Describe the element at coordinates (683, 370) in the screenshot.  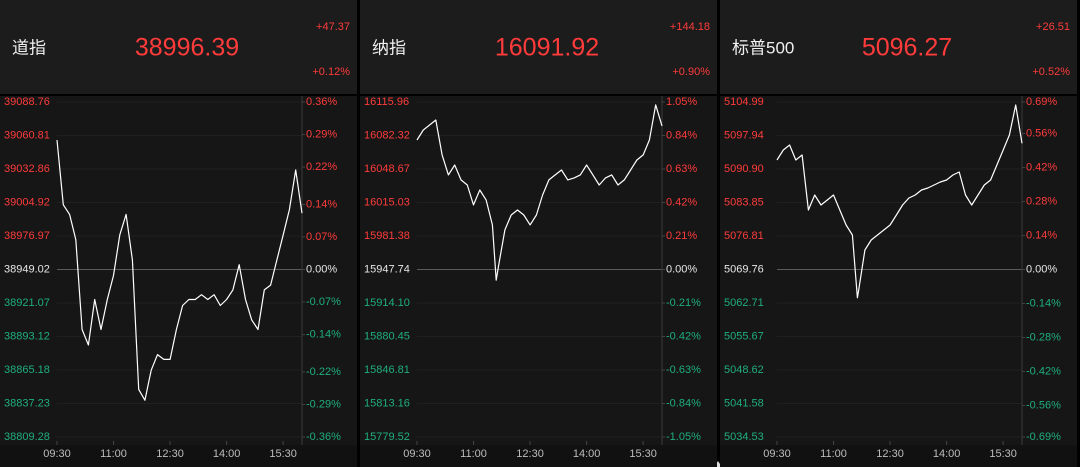
I see `y2-tick-label: -0.63%` at that location.